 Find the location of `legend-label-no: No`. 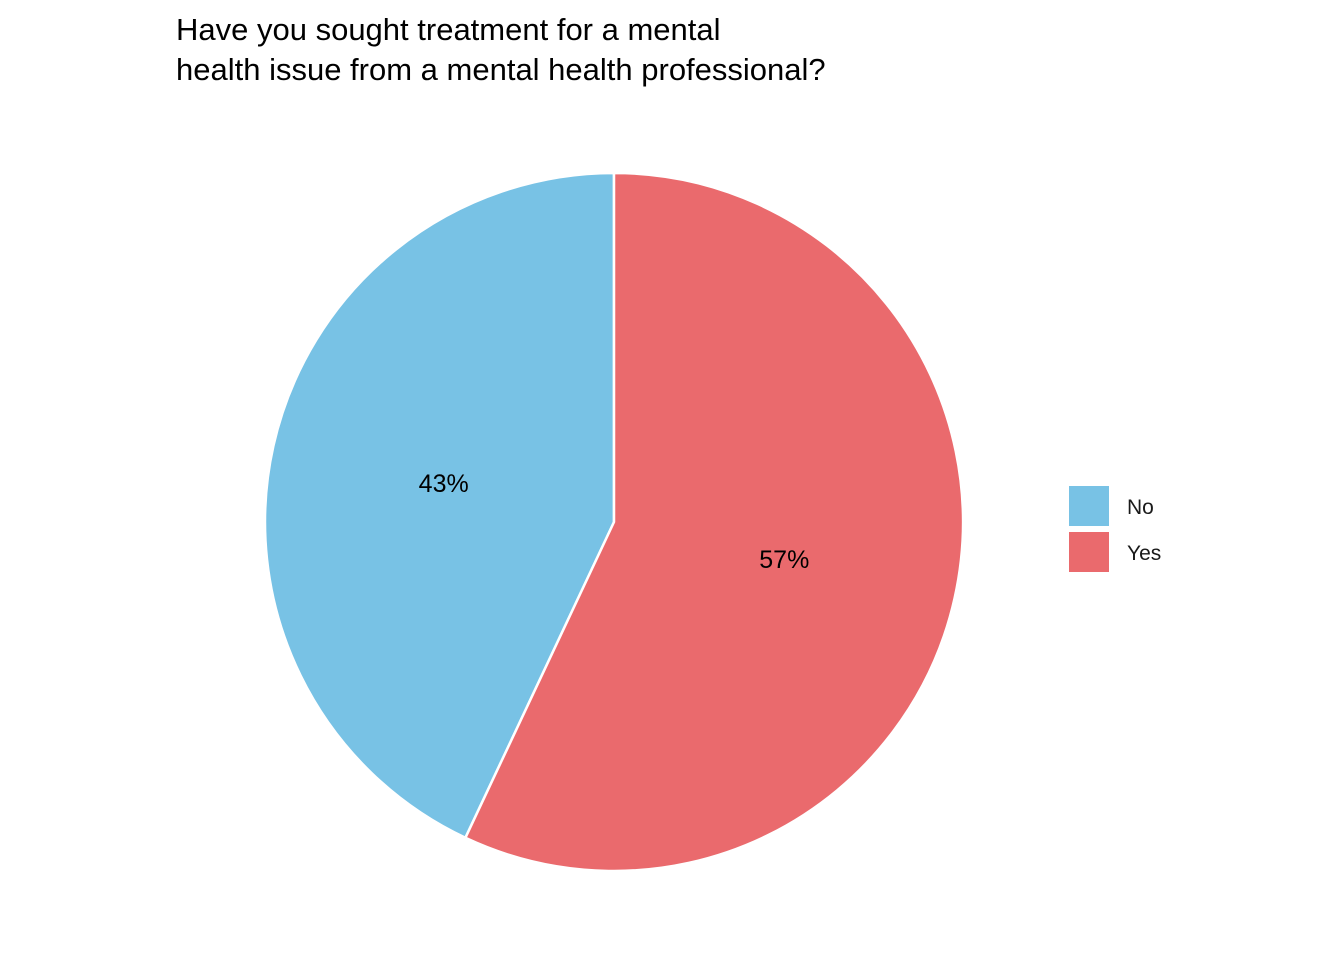

legend-label-no: No is located at coordinates (1140, 507).